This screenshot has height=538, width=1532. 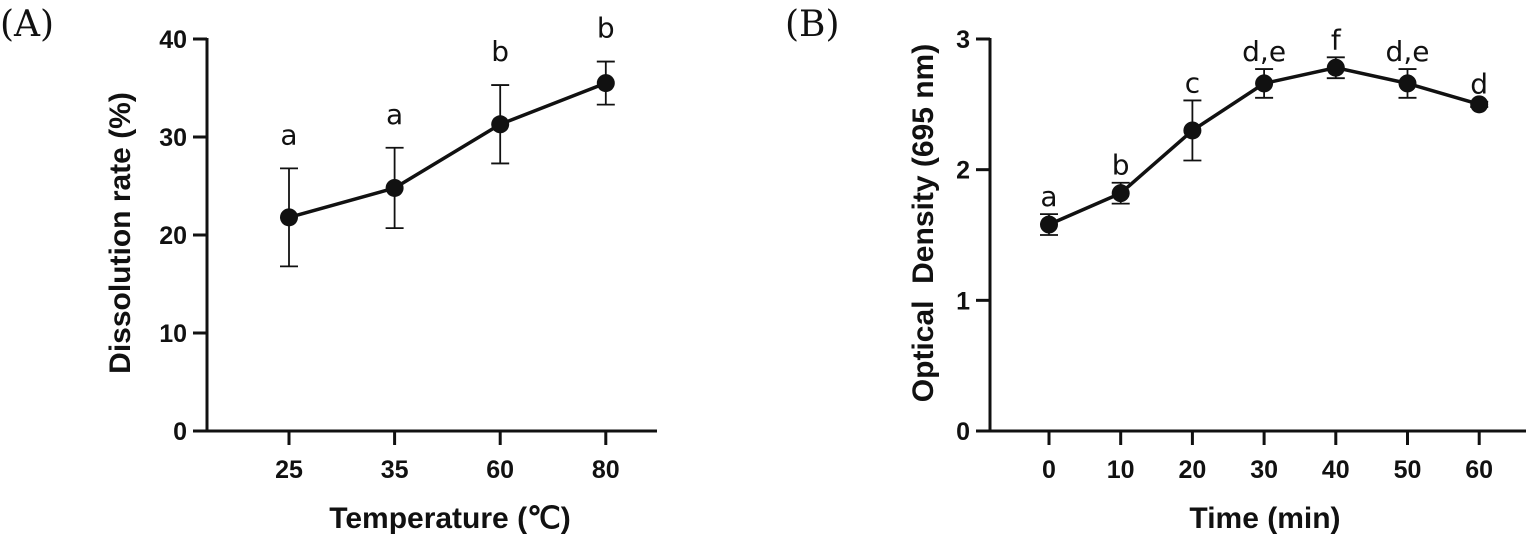 I want to click on x-tick-label: 25, so click(x=289, y=470).